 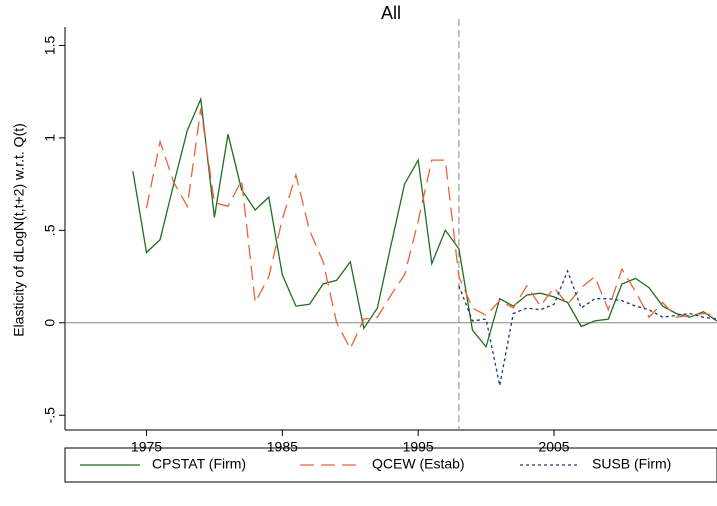 What do you see at coordinates (631, 464) in the screenshot?
I see `legend-label: SUSB (Firm)` at bounding box center [631, 464].